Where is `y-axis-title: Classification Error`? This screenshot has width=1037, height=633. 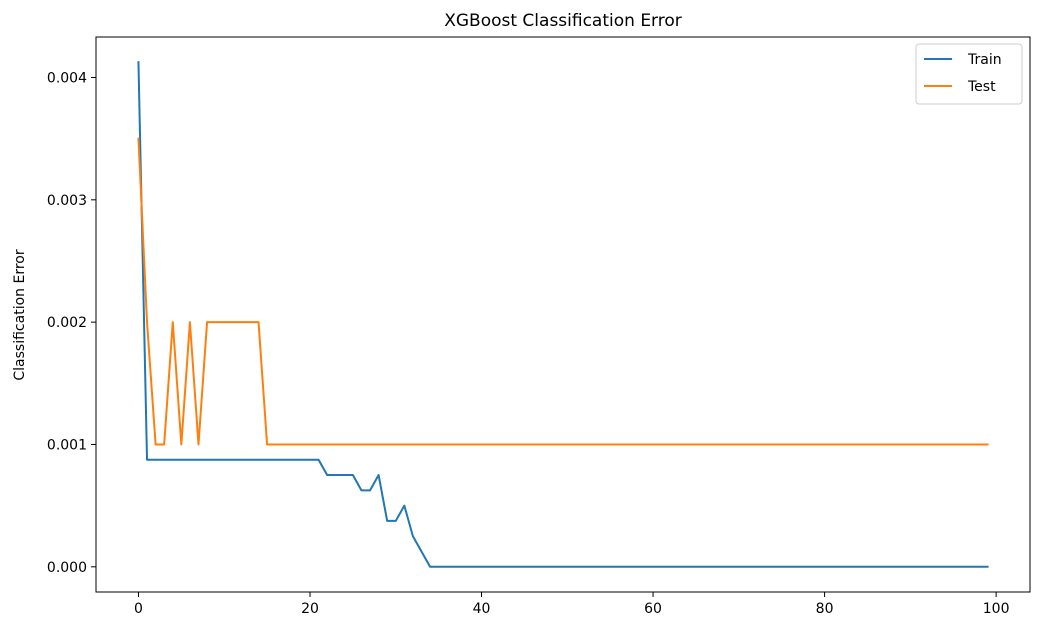
y-axis-title: Classification Error is located at coordinates (20, 314).